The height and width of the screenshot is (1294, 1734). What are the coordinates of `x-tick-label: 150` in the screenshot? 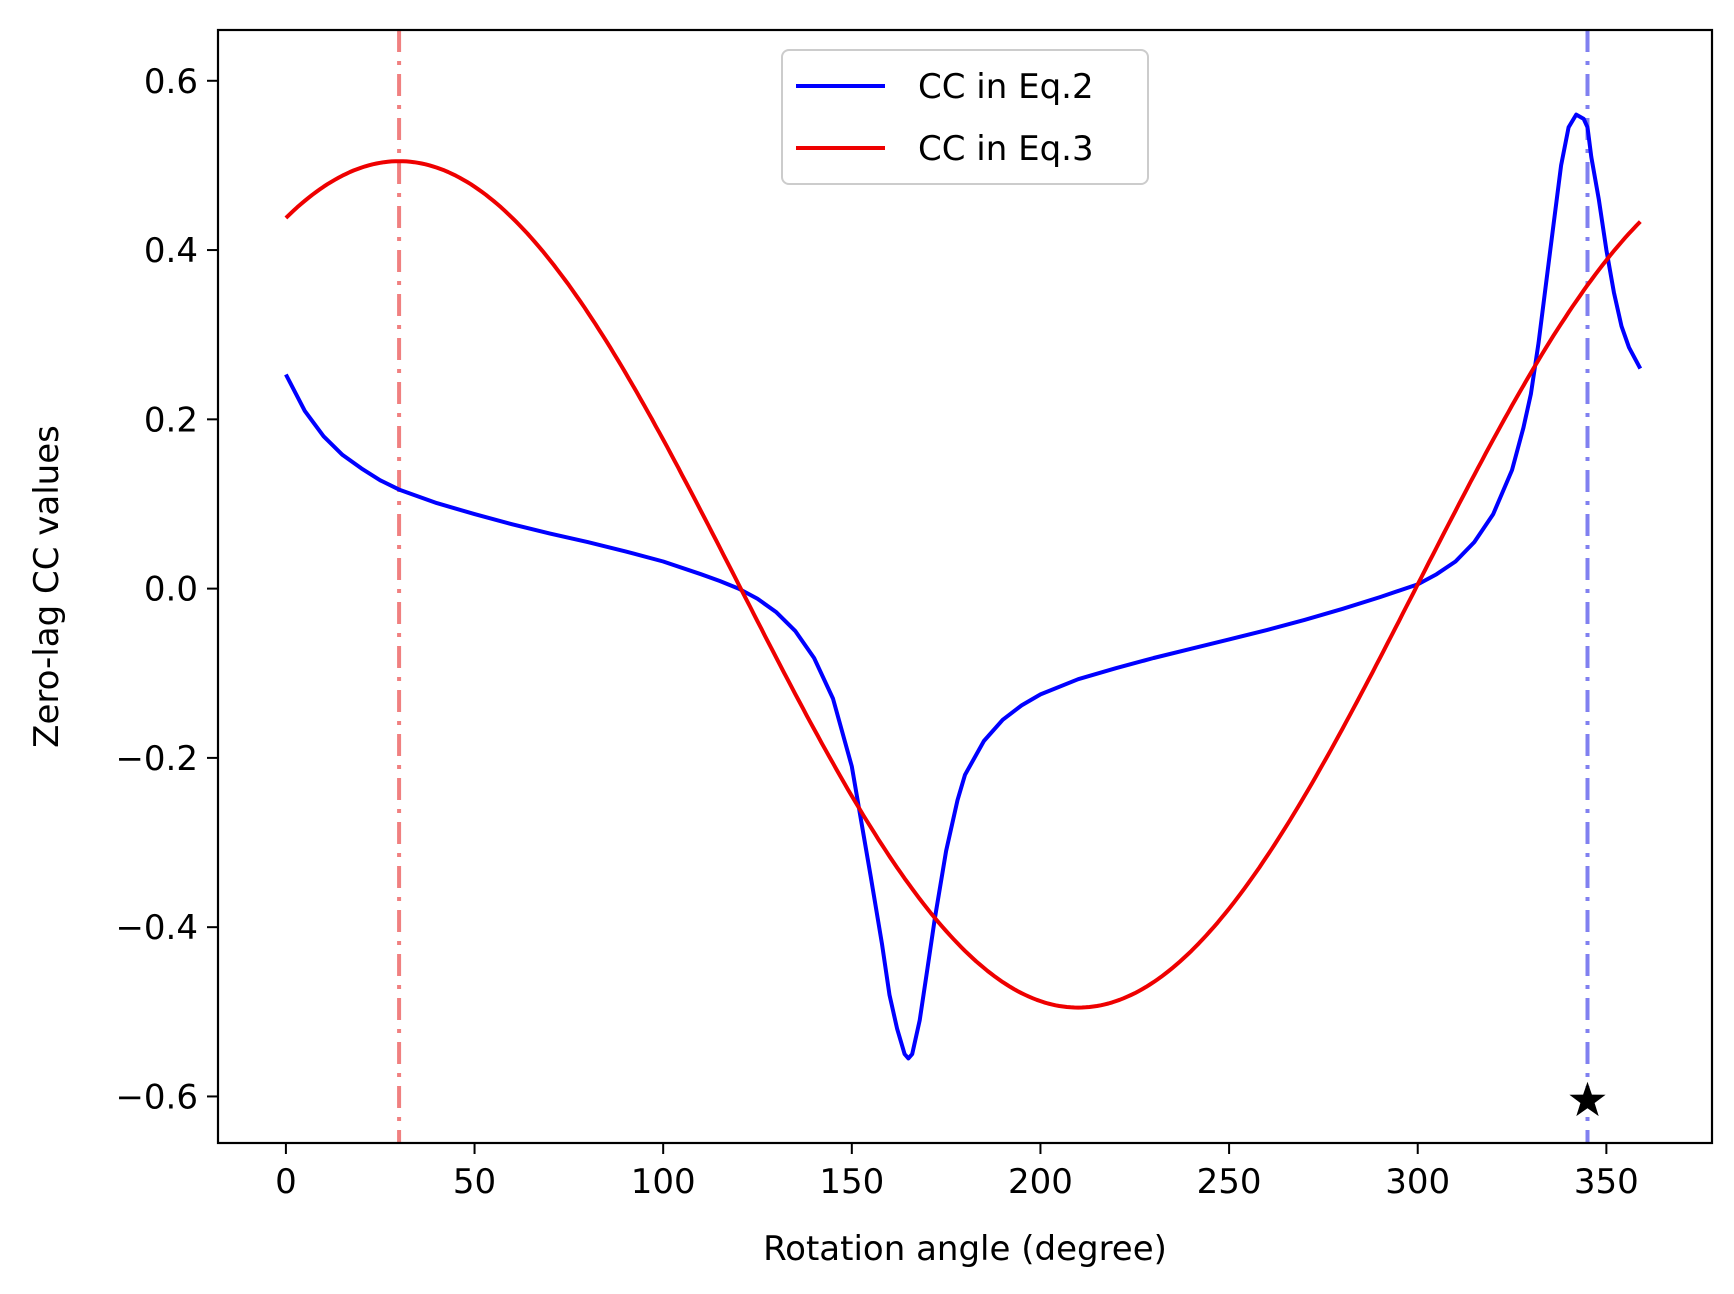 It's located at (851, 1182).